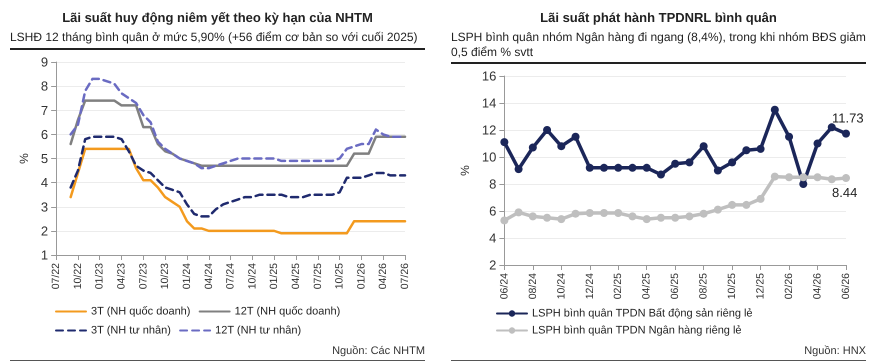 The image size is (883, 361). What do you see at coordinates (44, 206) in the screenshot?
I see `y-tick-label: 3` at bounding box center [44, 206].